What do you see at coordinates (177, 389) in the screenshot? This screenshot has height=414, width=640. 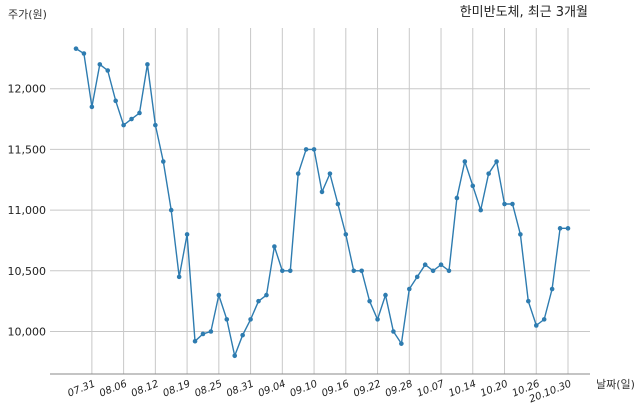 I see `x-tick-label: 08.19` at bounding box center [177, 389].